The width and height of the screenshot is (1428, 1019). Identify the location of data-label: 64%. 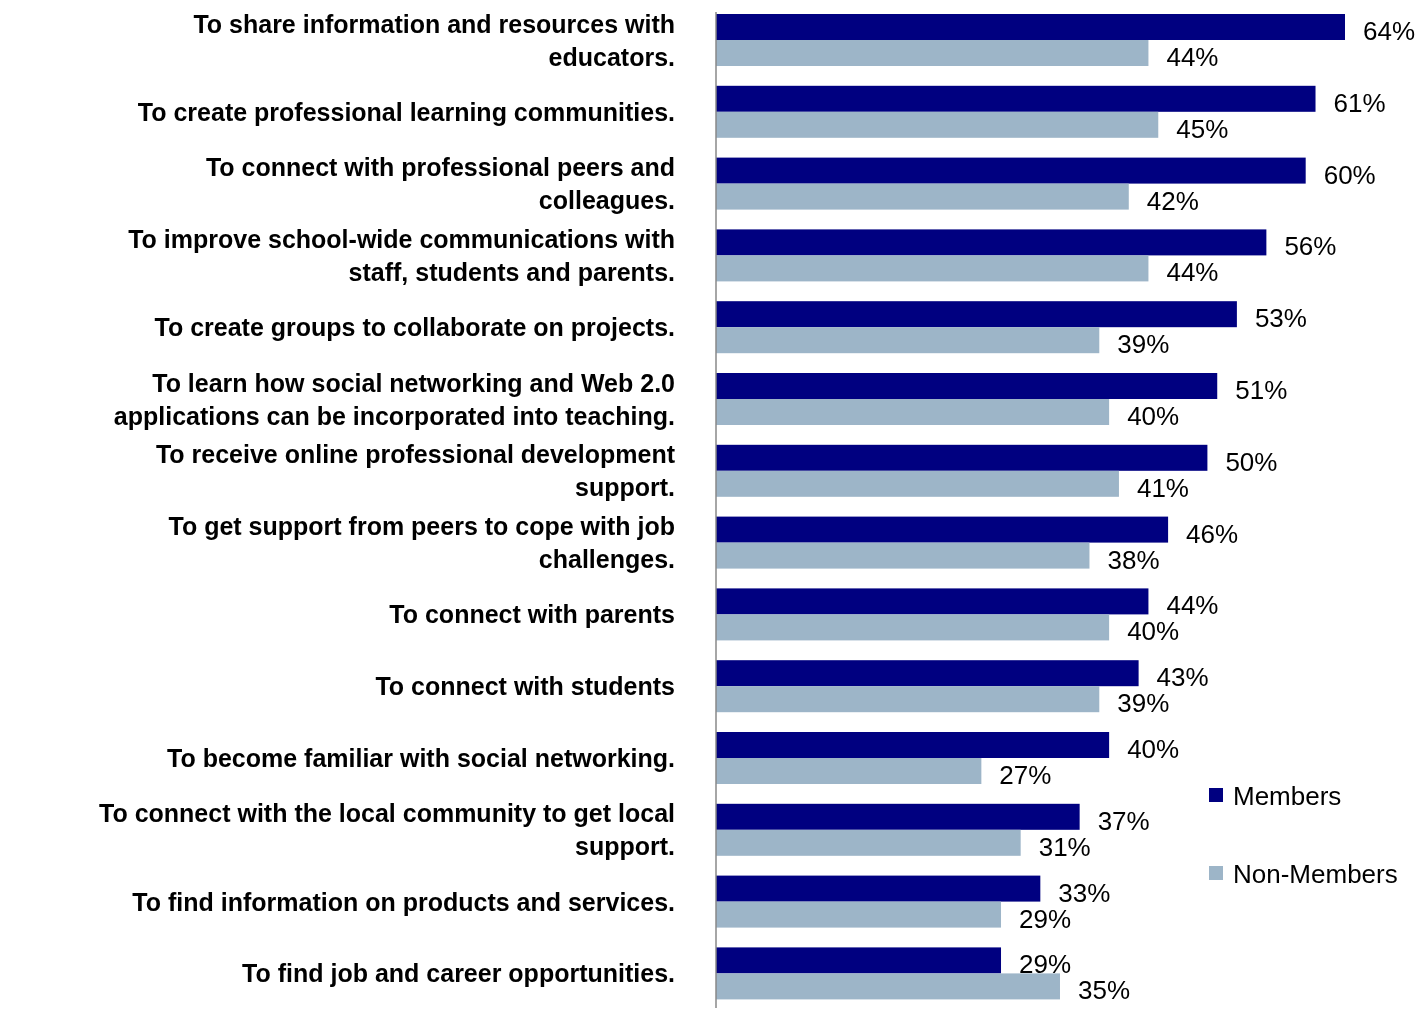
(1389, 31).